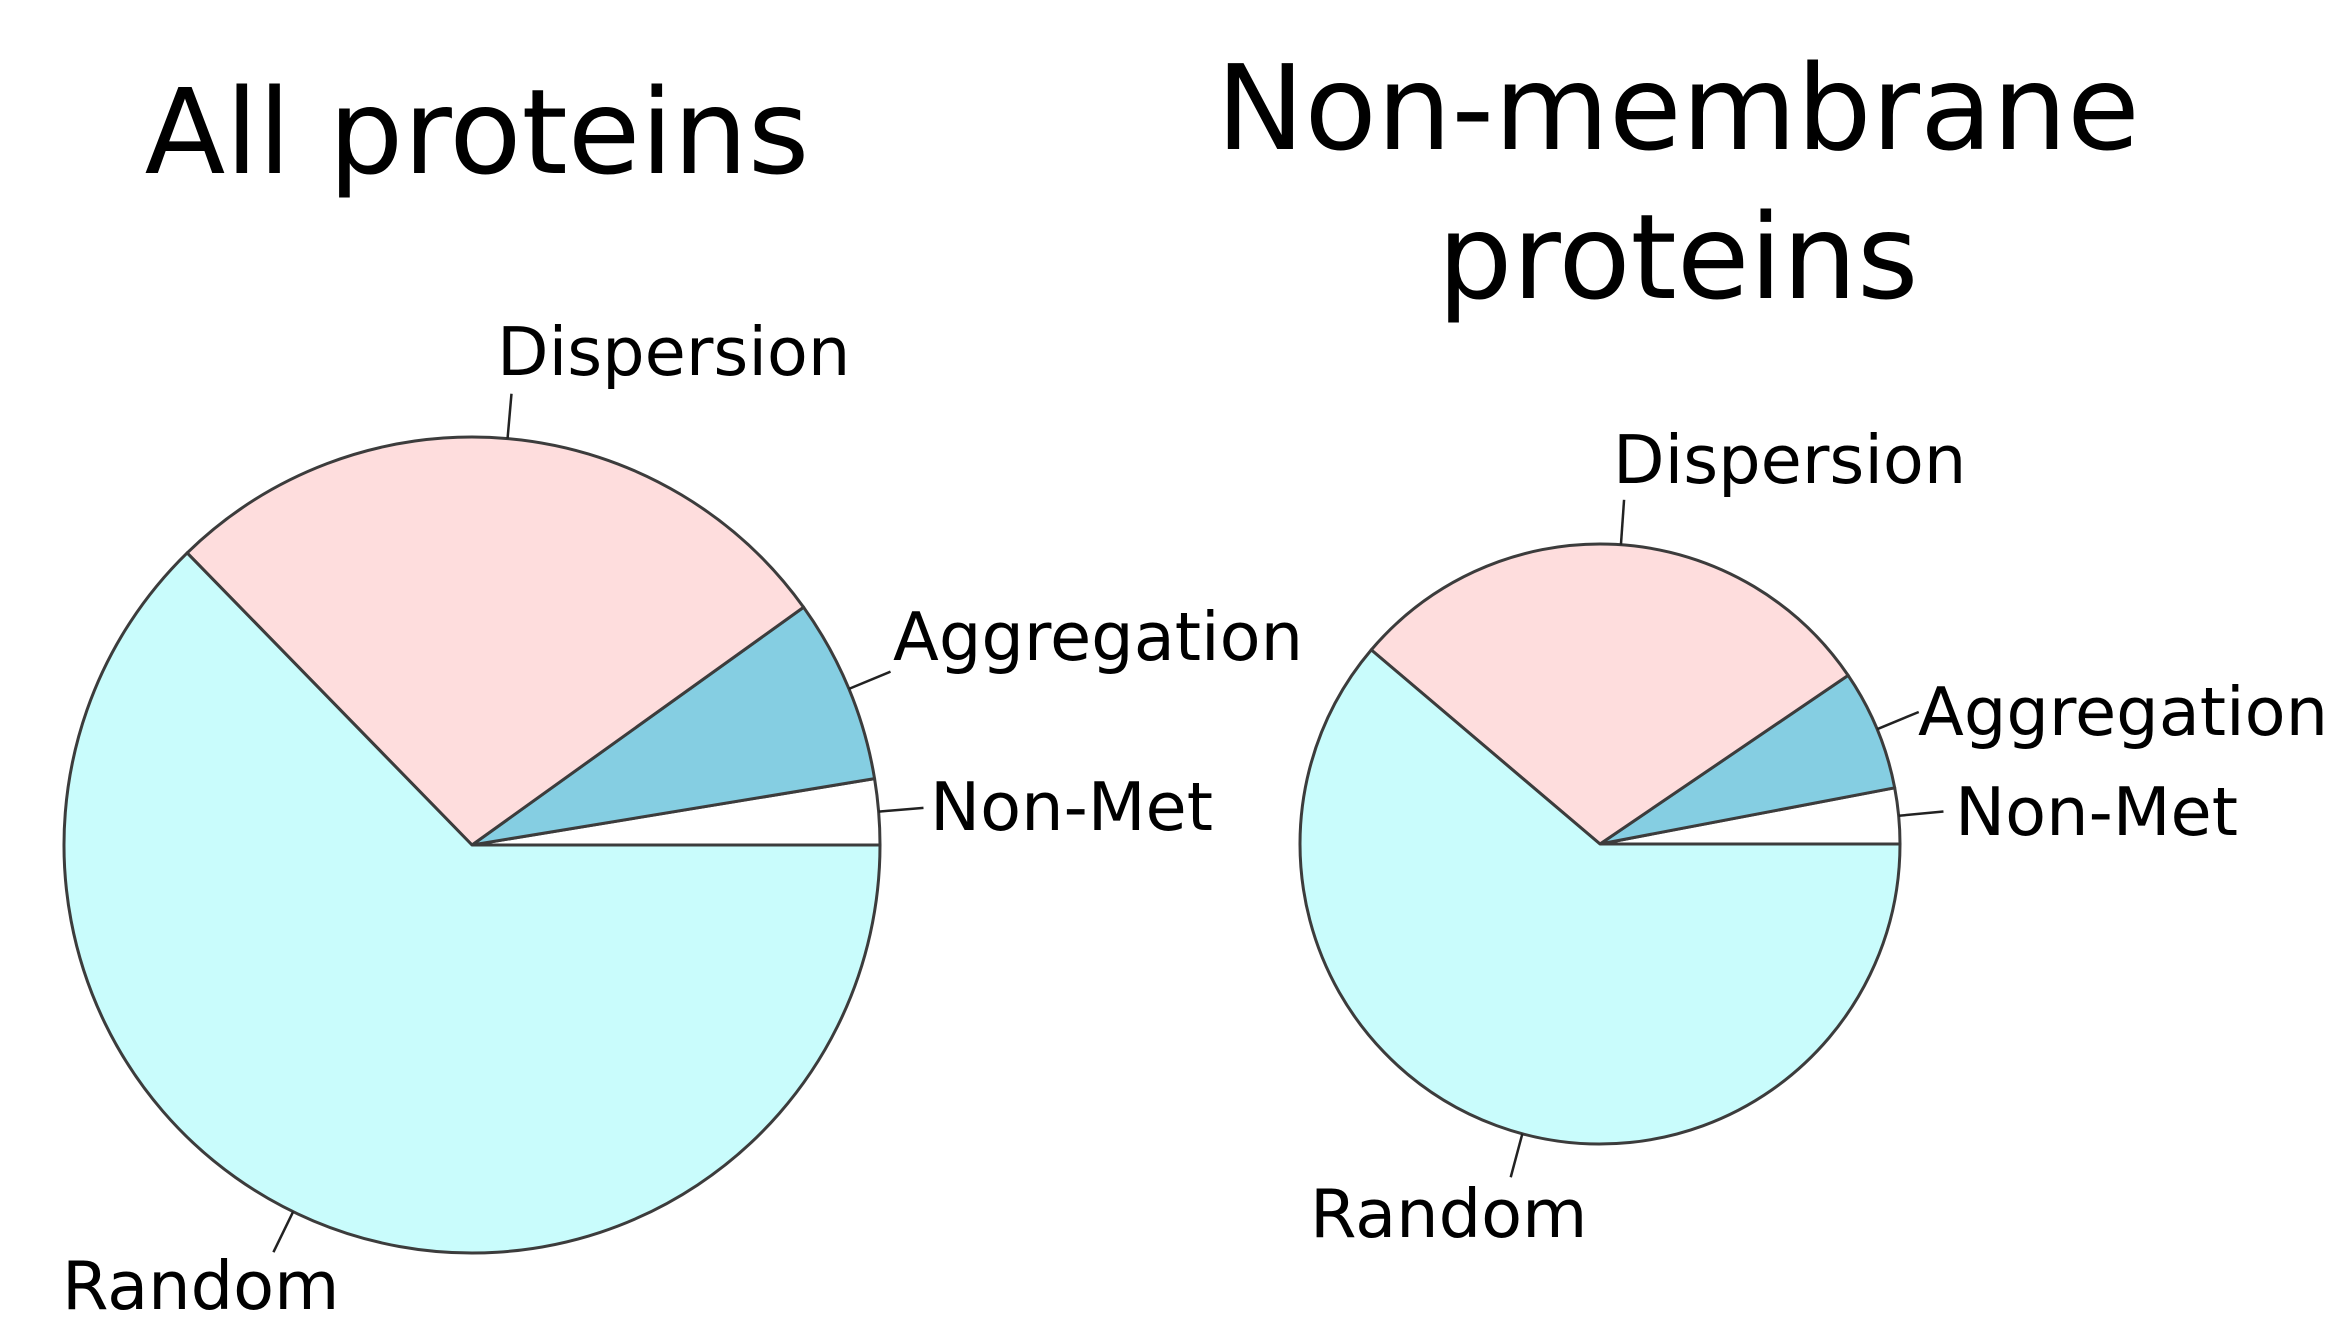 The image size is (2327, 1344). Describe the element at coordinates (495, 641) in the screenshot. I see `pie-left-slice-dispersion` at that location.